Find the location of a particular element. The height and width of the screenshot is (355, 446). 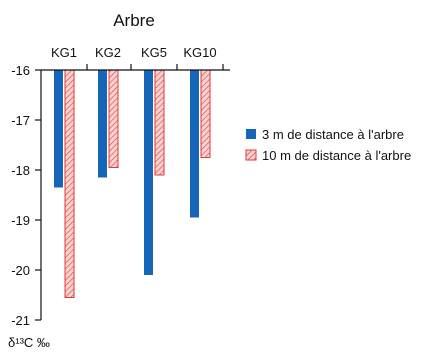

category-label-kg5: KG5 is located at coordinates (154, 52).